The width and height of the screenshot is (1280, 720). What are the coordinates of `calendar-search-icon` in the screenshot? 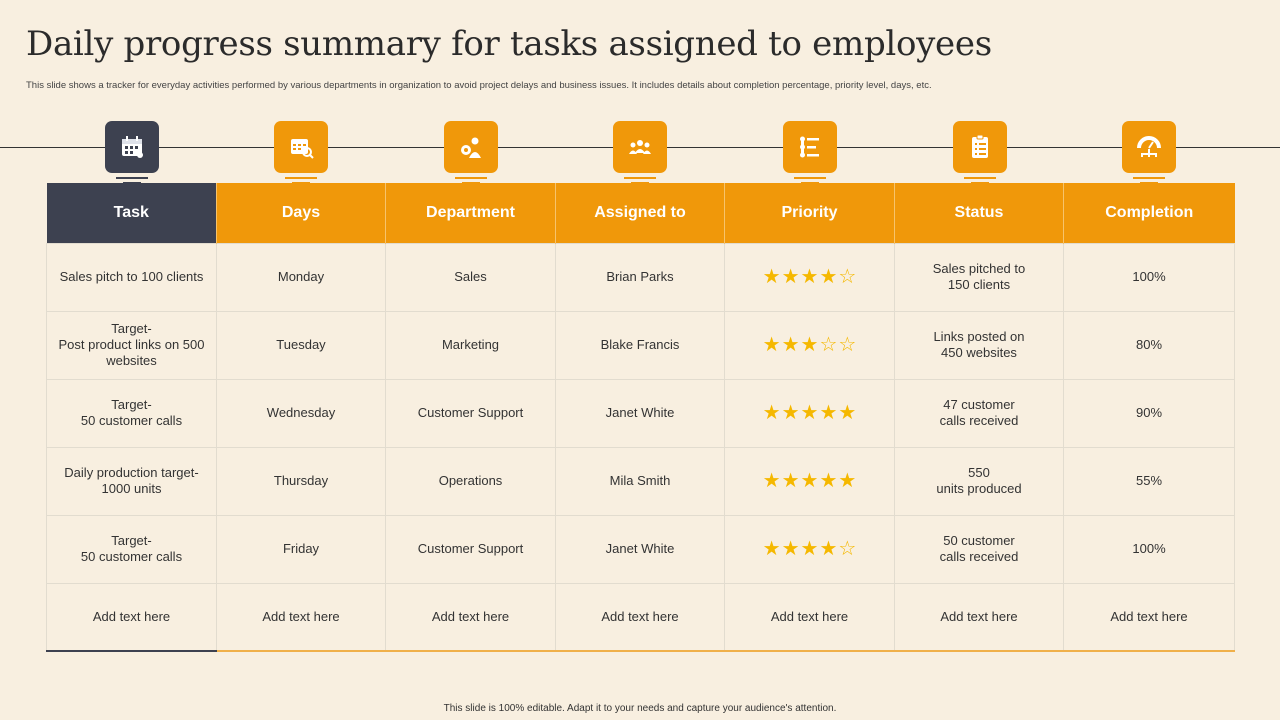 It's located at (301, 147).